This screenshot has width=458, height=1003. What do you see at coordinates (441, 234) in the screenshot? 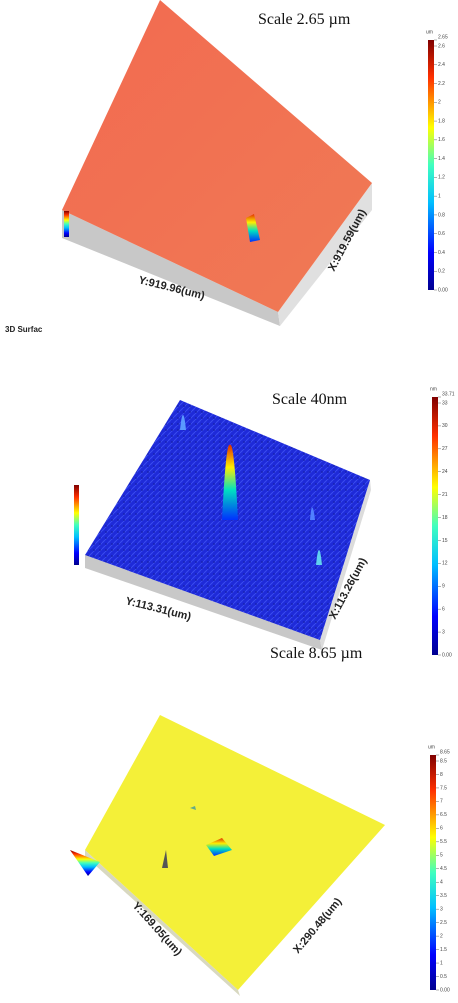
I see `colorbar-tick-label: 0.6` at bounding box center [441, 234].